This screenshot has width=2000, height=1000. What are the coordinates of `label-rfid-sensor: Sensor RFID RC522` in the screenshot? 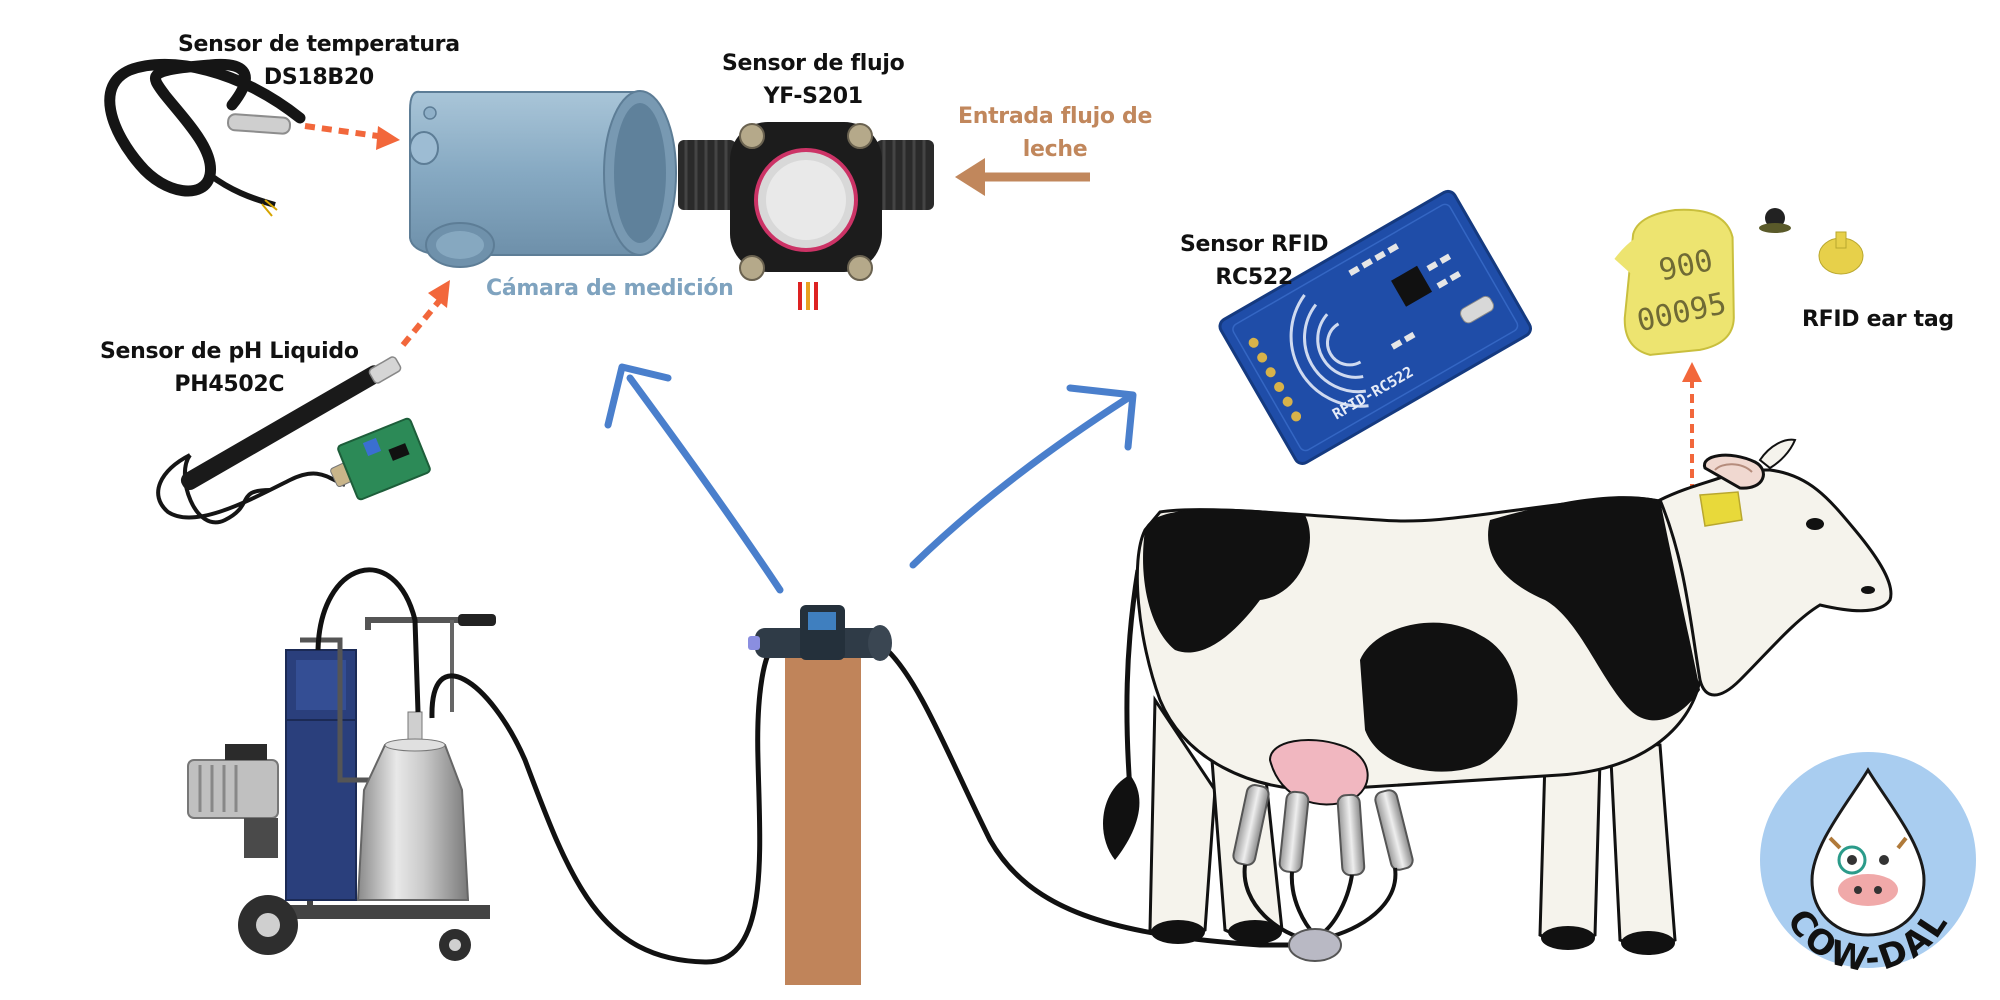 It's located at (1254, 261).